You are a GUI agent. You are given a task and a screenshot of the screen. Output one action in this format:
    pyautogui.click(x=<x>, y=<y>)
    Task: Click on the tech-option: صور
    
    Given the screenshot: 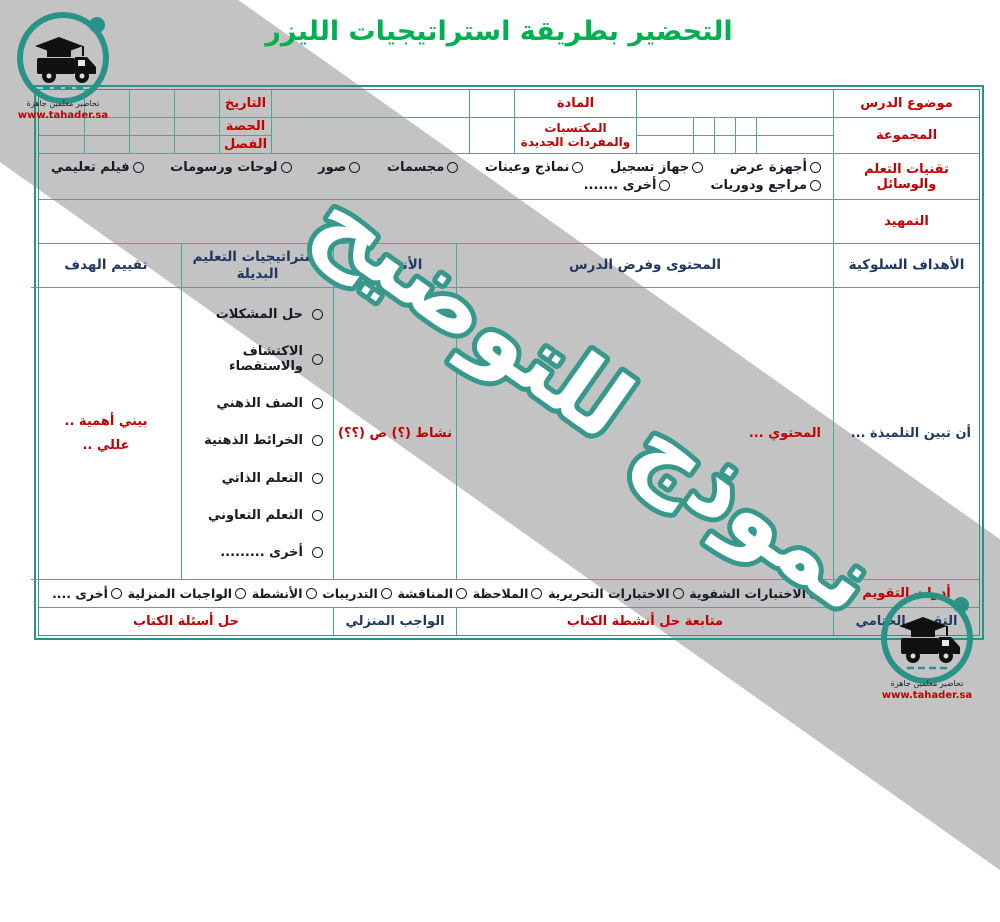 What is the action you would take?
    pyautogui.click(x=340, y=167)
    